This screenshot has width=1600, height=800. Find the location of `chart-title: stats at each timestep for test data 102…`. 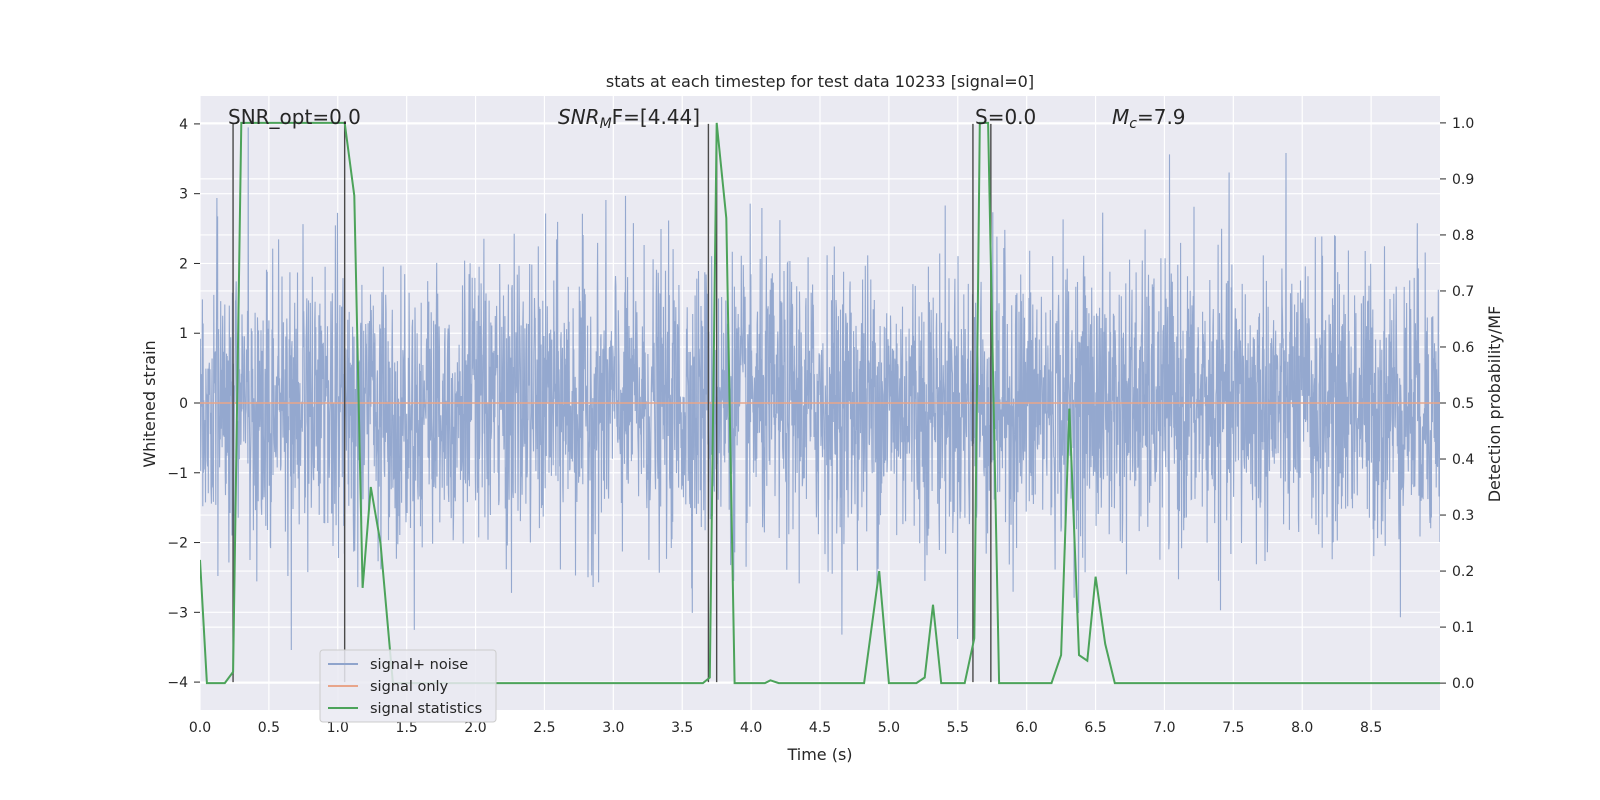

chart-title: stats at each timestep for test data 102… is located at coordinates (820, 81).